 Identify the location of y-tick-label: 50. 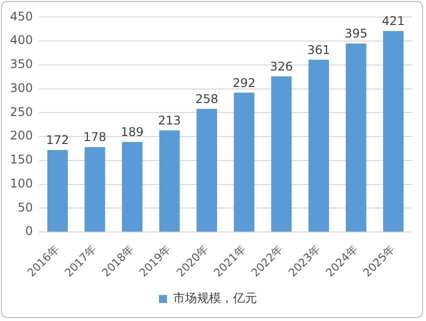
(25, 207).